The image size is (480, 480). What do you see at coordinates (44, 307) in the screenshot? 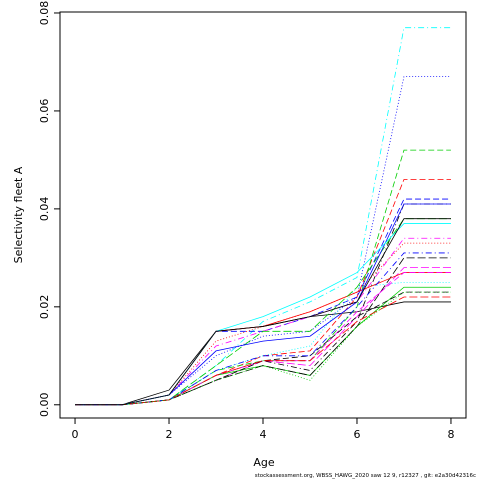
I see `y-tick-label: 0.02` at bounding box center [44, 307].